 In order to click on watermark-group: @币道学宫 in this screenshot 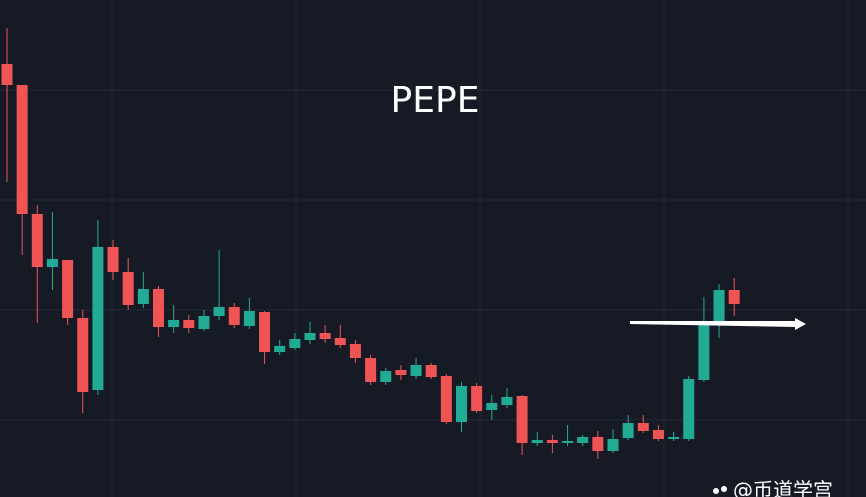, I will do `click(773, 487)`.